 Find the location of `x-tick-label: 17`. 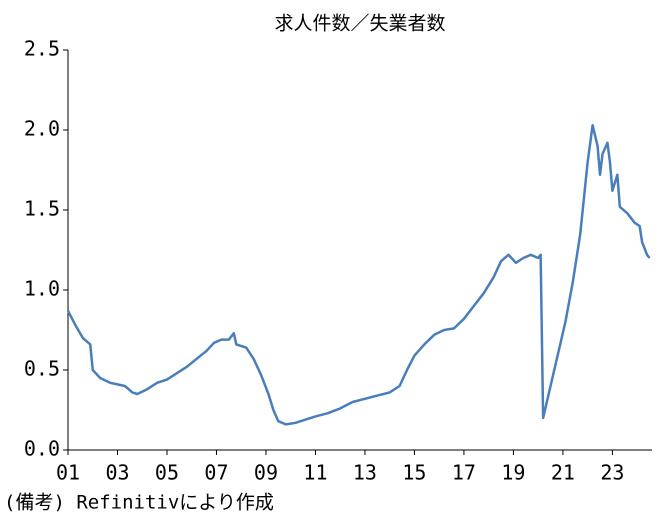

x-tick-label: 17 is located at coordinates (464, 473).